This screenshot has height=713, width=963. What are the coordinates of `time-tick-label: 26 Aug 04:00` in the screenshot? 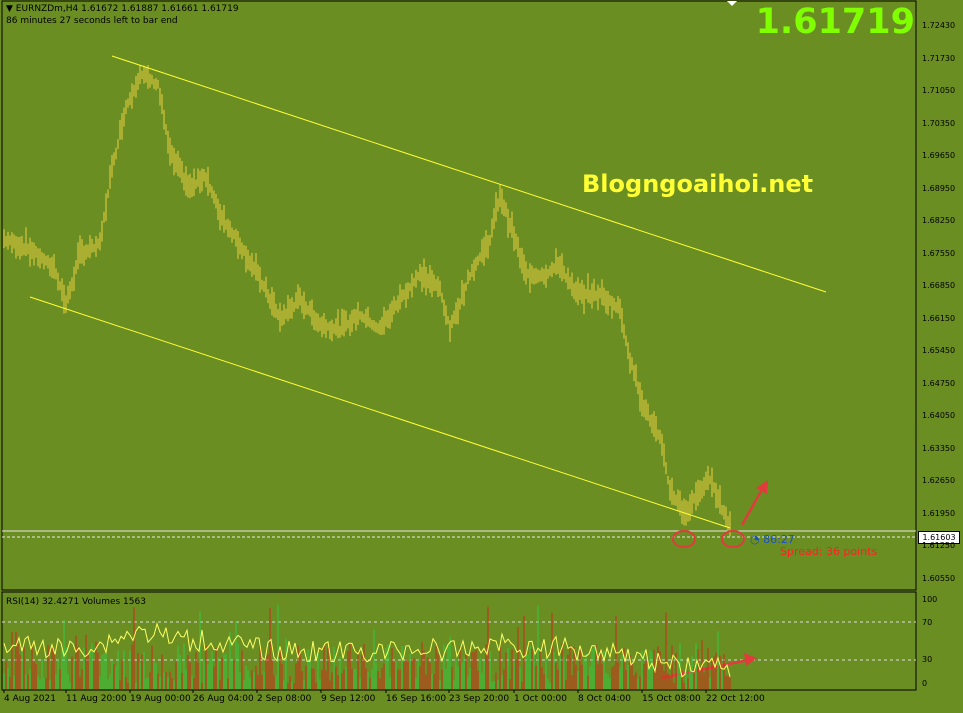 It's located at (223, 699).